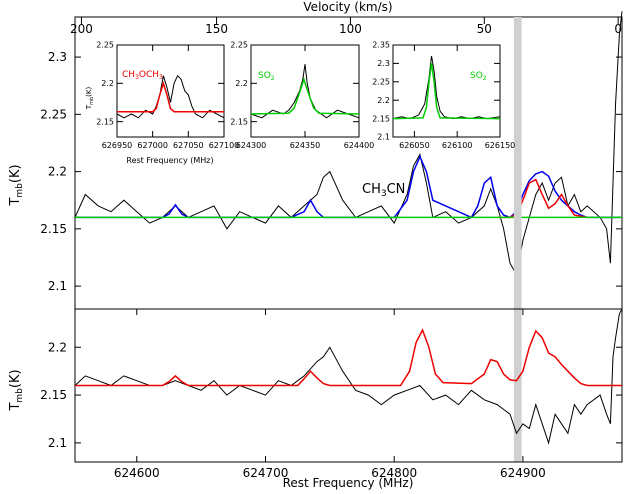 The image size is (624, 494). Describe the element at coordinates (396, 189) in the screenshot. I see `ch3cn-label-b: CN` at that location.